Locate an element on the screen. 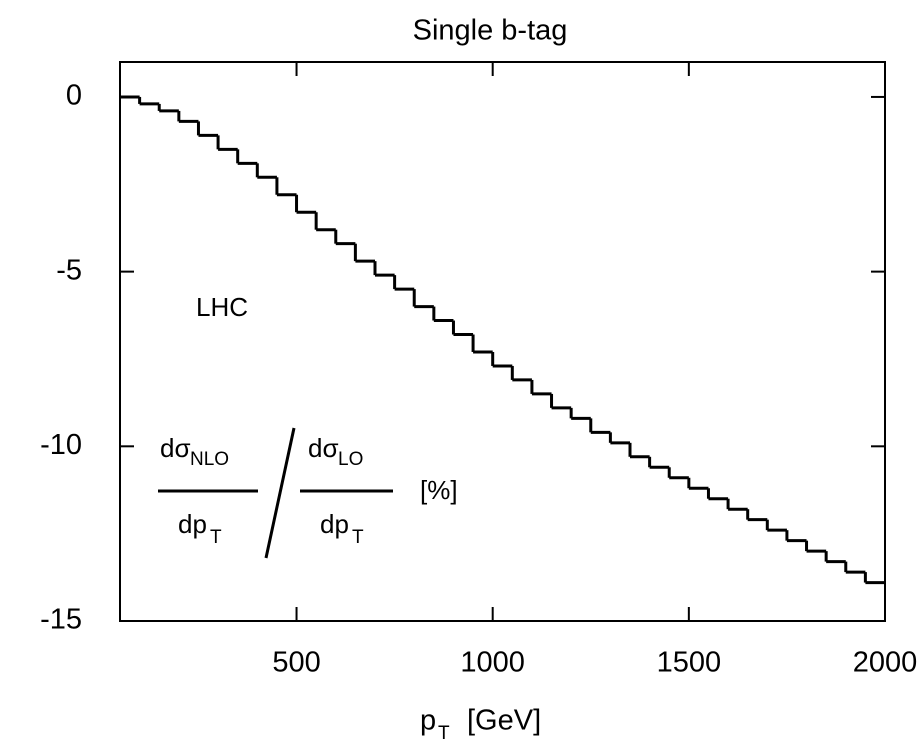 This screenshot has width=917, height=751. ratio-annotation: dσ NLO dp T dσ LO dp T [%] is located at coordinates (308, 493).